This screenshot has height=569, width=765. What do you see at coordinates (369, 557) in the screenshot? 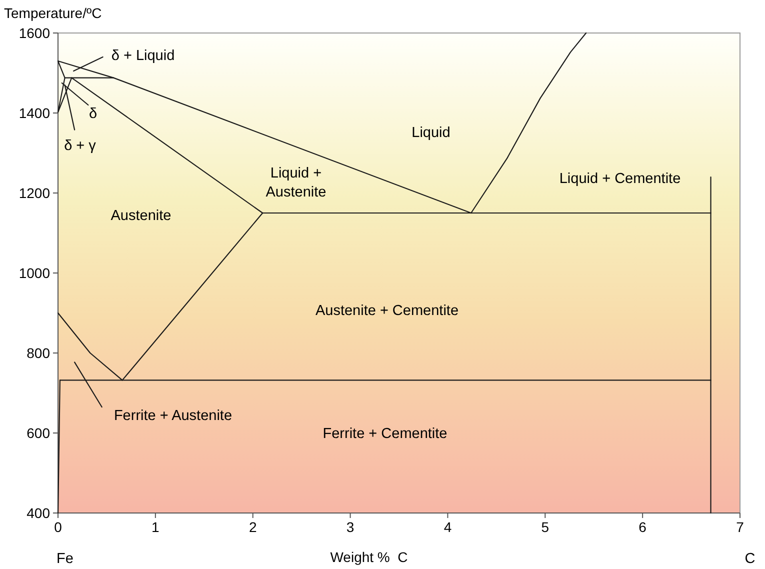
I see `x-axis-title: Weight % C` at bounding box center [369, 557].